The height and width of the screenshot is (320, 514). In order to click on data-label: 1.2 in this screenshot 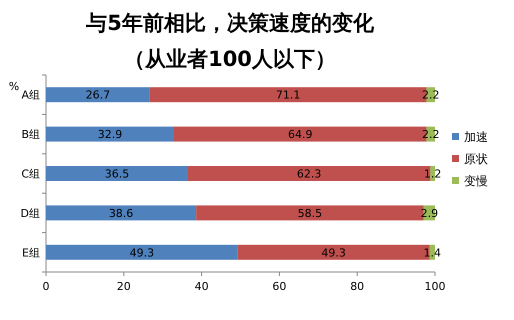, I will do `click(433, 174)`.